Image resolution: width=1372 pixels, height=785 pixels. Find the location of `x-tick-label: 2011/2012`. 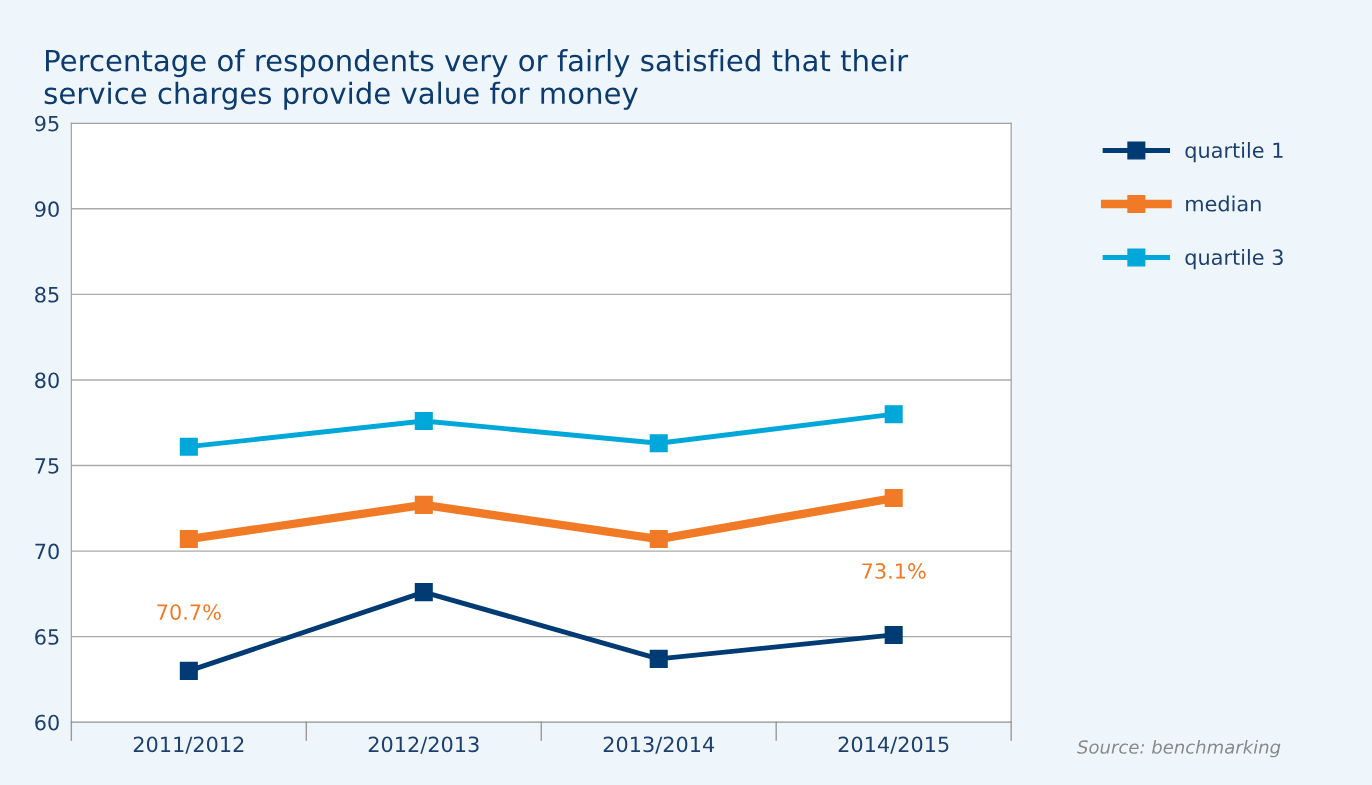

x-tick-label: 2011/2012 is located at coordinates (188, 745).